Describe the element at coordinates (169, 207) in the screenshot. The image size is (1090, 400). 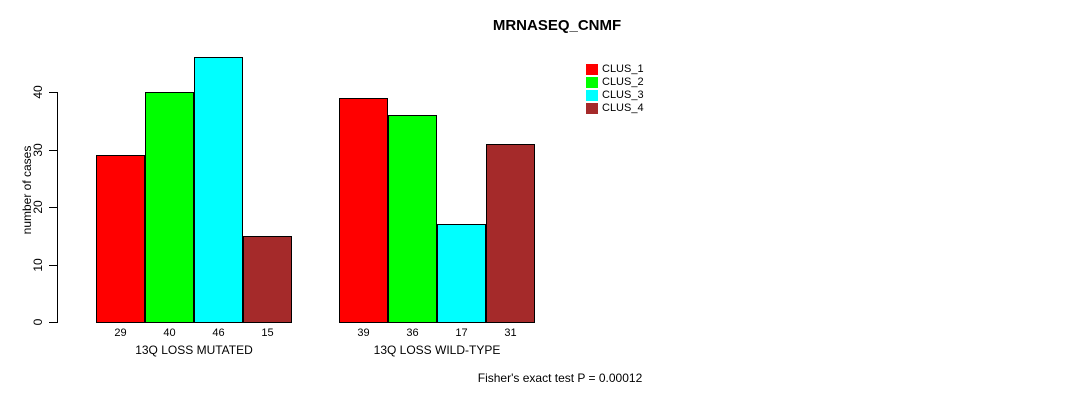
I see `bar-clus_2-group1` at that location.